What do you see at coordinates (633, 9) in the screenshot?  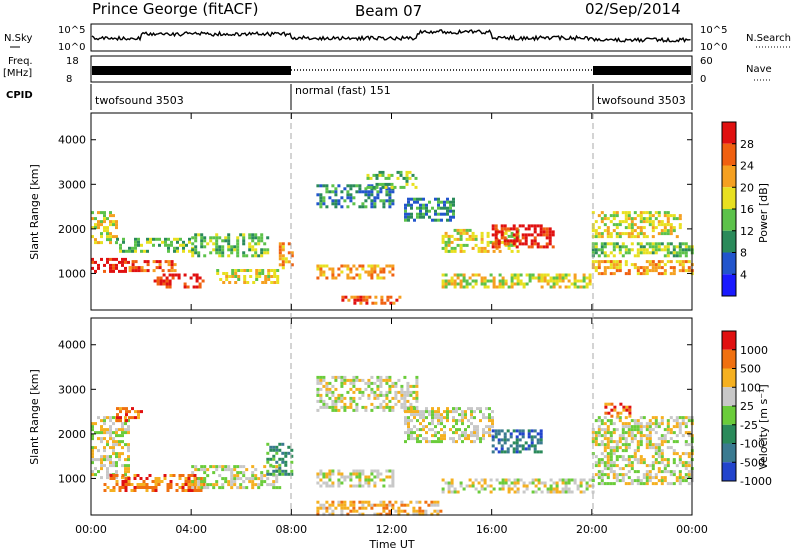 I see `date-title: 02/Sep/2014` at bounding box center [633, 9].